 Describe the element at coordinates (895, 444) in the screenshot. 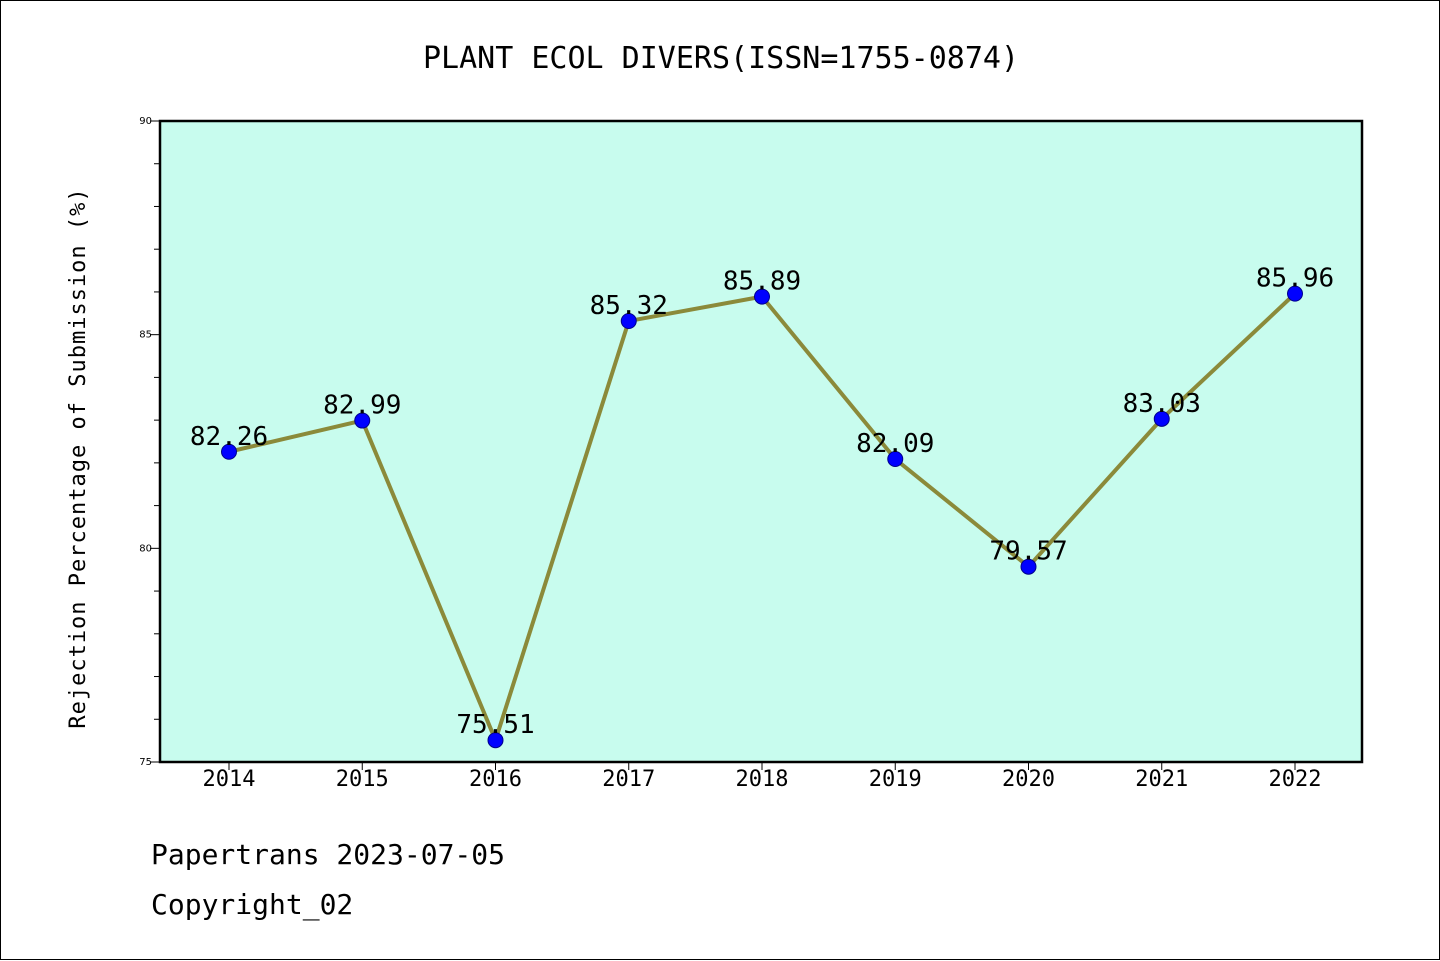

I see `data-label: 82.09` at that location.